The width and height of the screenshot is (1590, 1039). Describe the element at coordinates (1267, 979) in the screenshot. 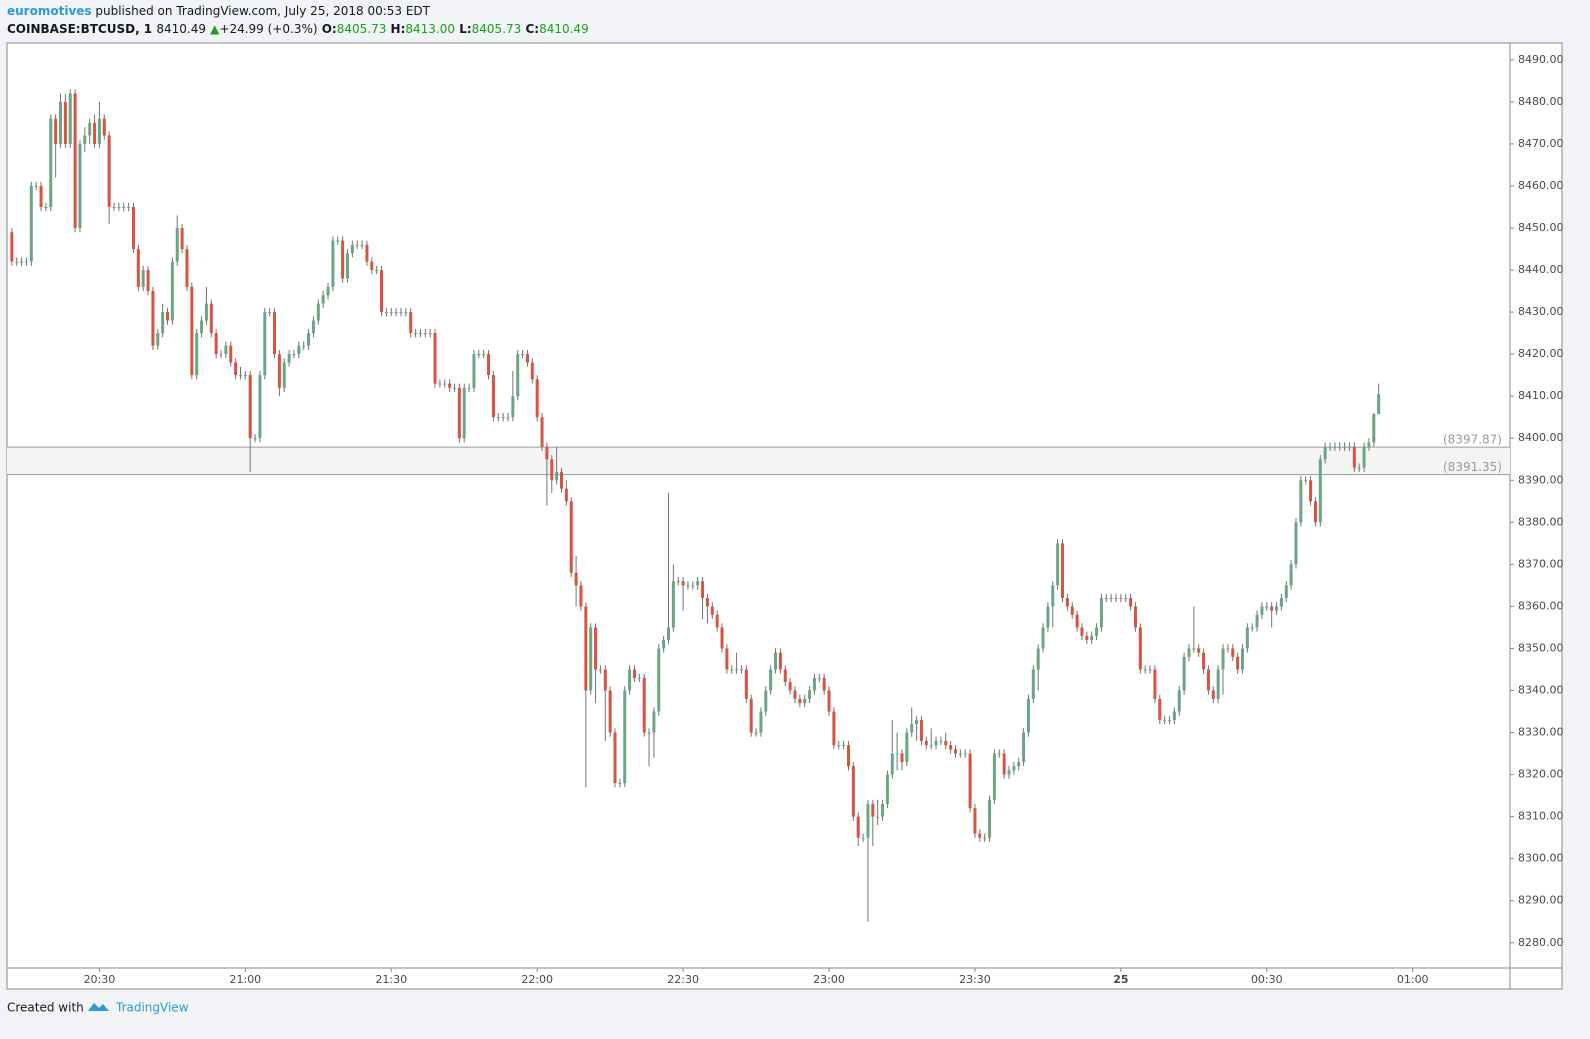

I see `x-tick-label: 00:30` at that location.